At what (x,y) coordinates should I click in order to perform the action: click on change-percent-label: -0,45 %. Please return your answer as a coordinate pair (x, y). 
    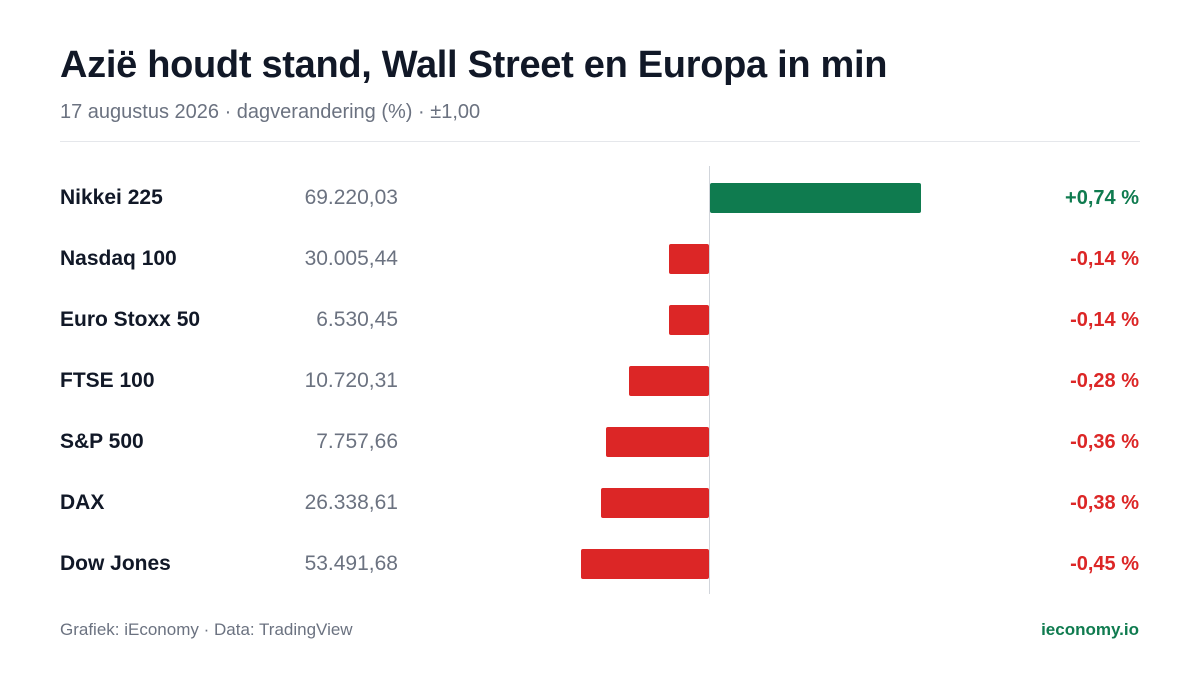
    Looking at the image, I should click on (1104, 564).